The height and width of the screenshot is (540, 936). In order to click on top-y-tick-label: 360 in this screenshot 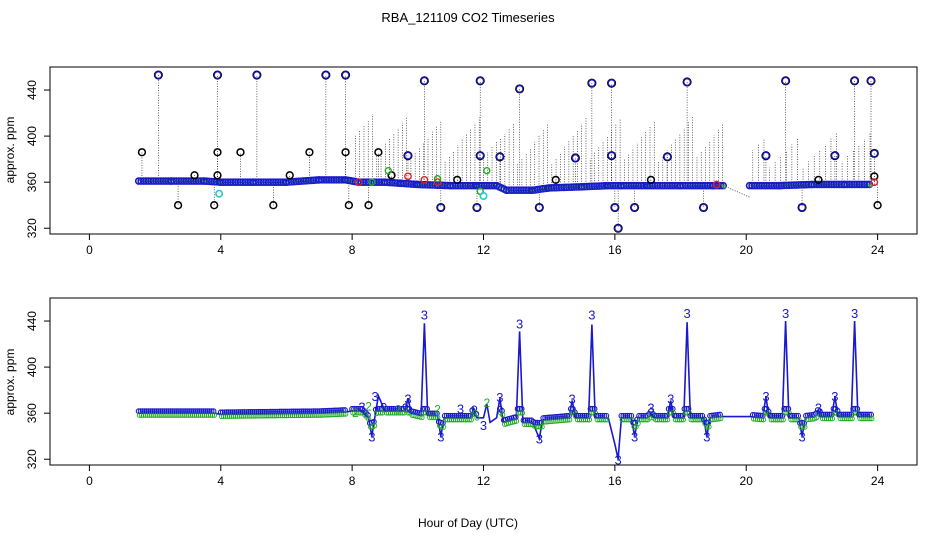, I will do `click(32, 182)`.